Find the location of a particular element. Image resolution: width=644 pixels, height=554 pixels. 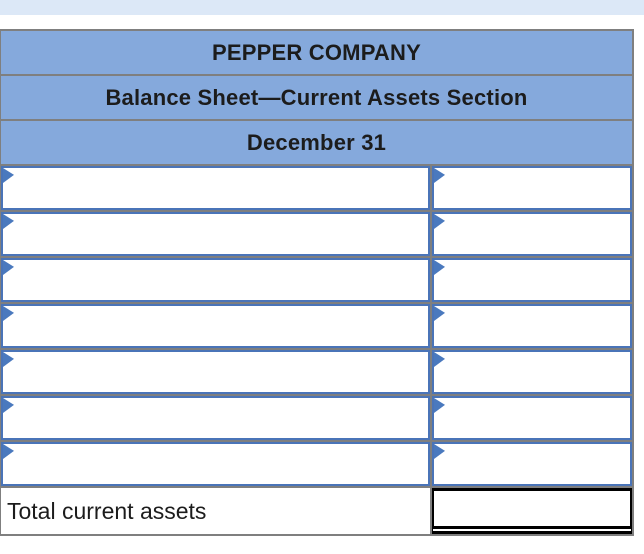

top-toolbar-remnant is located at coordinates (322, 7).